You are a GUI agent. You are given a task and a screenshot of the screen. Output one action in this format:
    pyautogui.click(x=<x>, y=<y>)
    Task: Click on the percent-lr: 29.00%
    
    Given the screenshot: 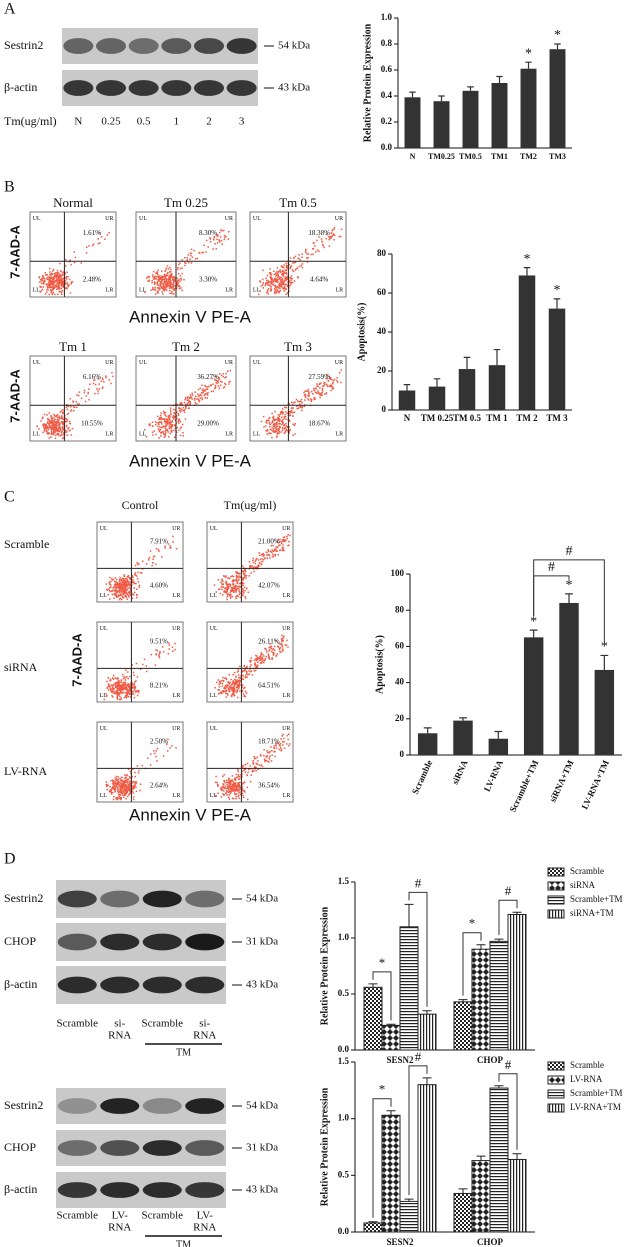 What is the action you would take?
    pyautogui.click(x=208, y=424)
    